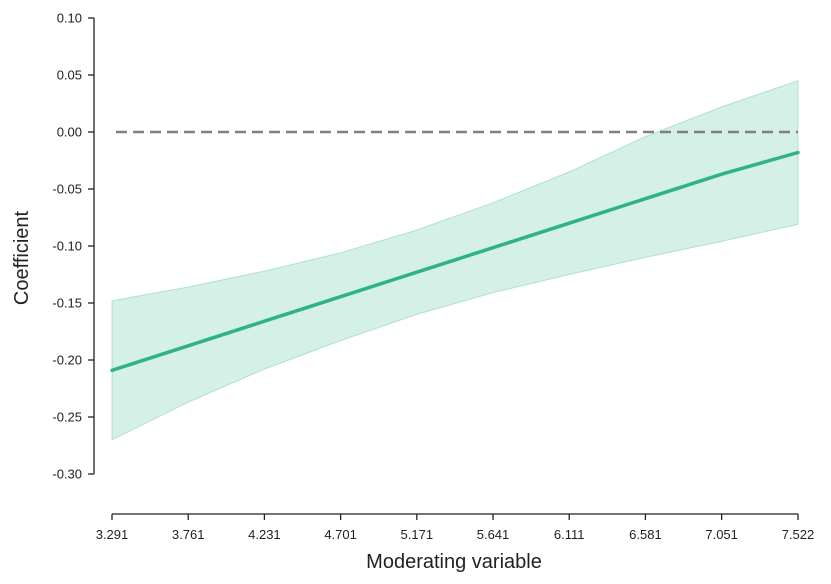 The width and height of the screenshot is (831, 584). I want to click on y-tick-label: -0.20, so click(67, 360).